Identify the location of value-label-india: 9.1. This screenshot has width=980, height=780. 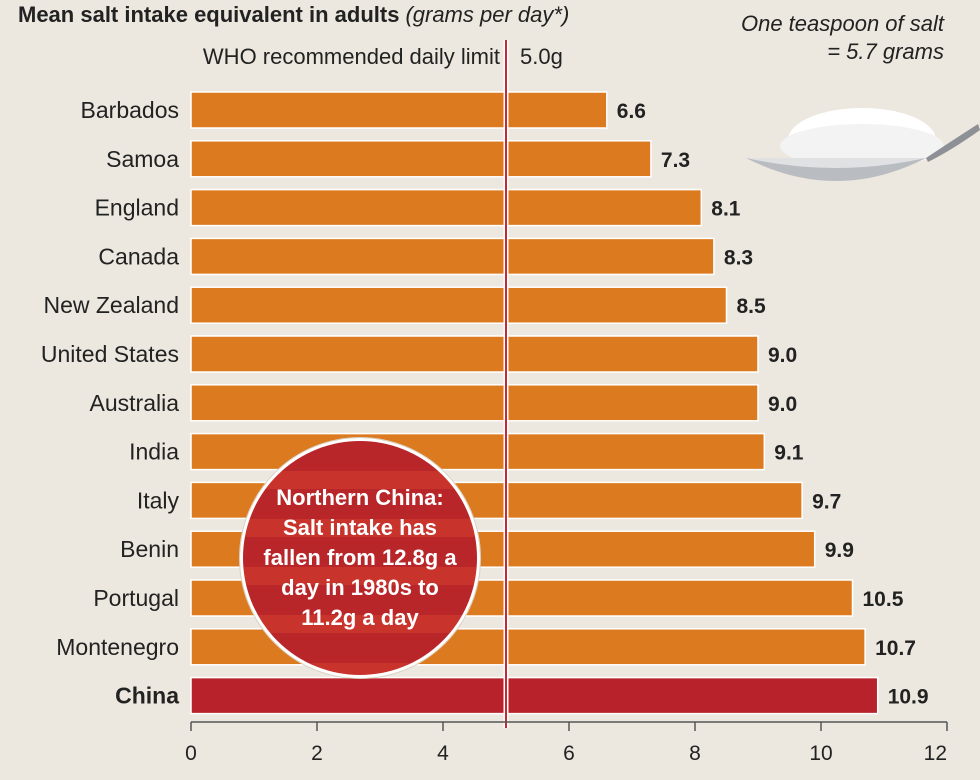
(789, 453).